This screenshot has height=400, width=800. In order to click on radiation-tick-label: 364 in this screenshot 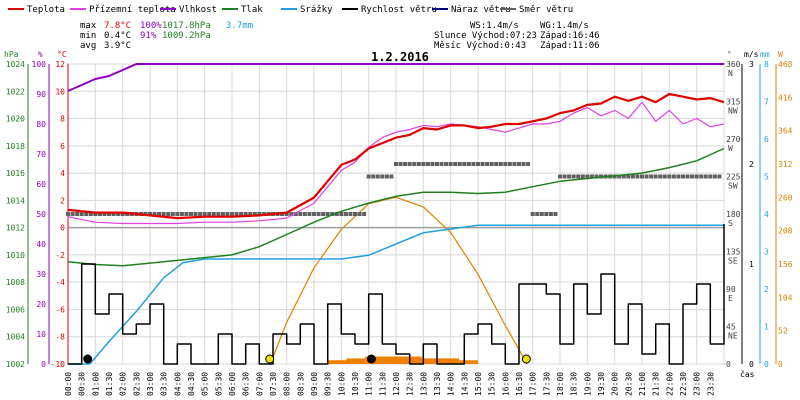, I will do `click(785, 131)`.